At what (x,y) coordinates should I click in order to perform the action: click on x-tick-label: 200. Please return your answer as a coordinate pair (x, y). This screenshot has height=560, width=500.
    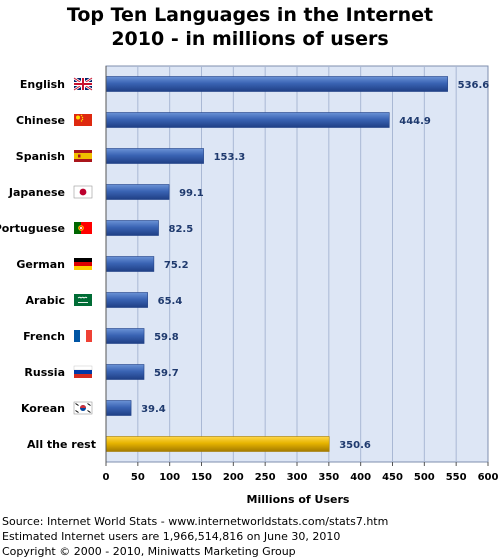
    Looking at the image, I should click on (233, 477).